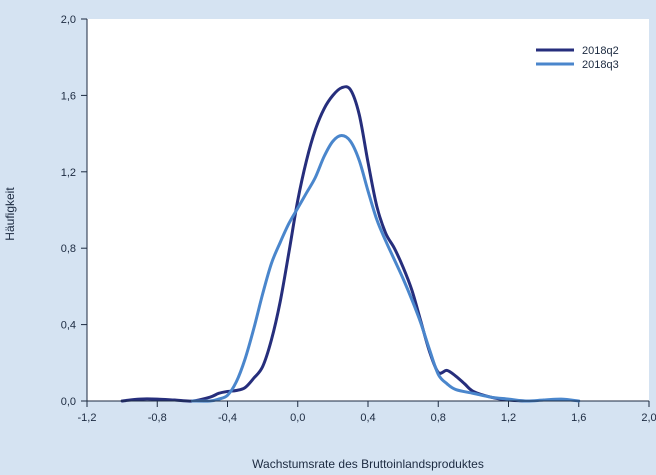  What do you see at coordinates (227, 418) in the screenshot?
I see `x-tick-label: -0,4` at bounding box center [227, 418].